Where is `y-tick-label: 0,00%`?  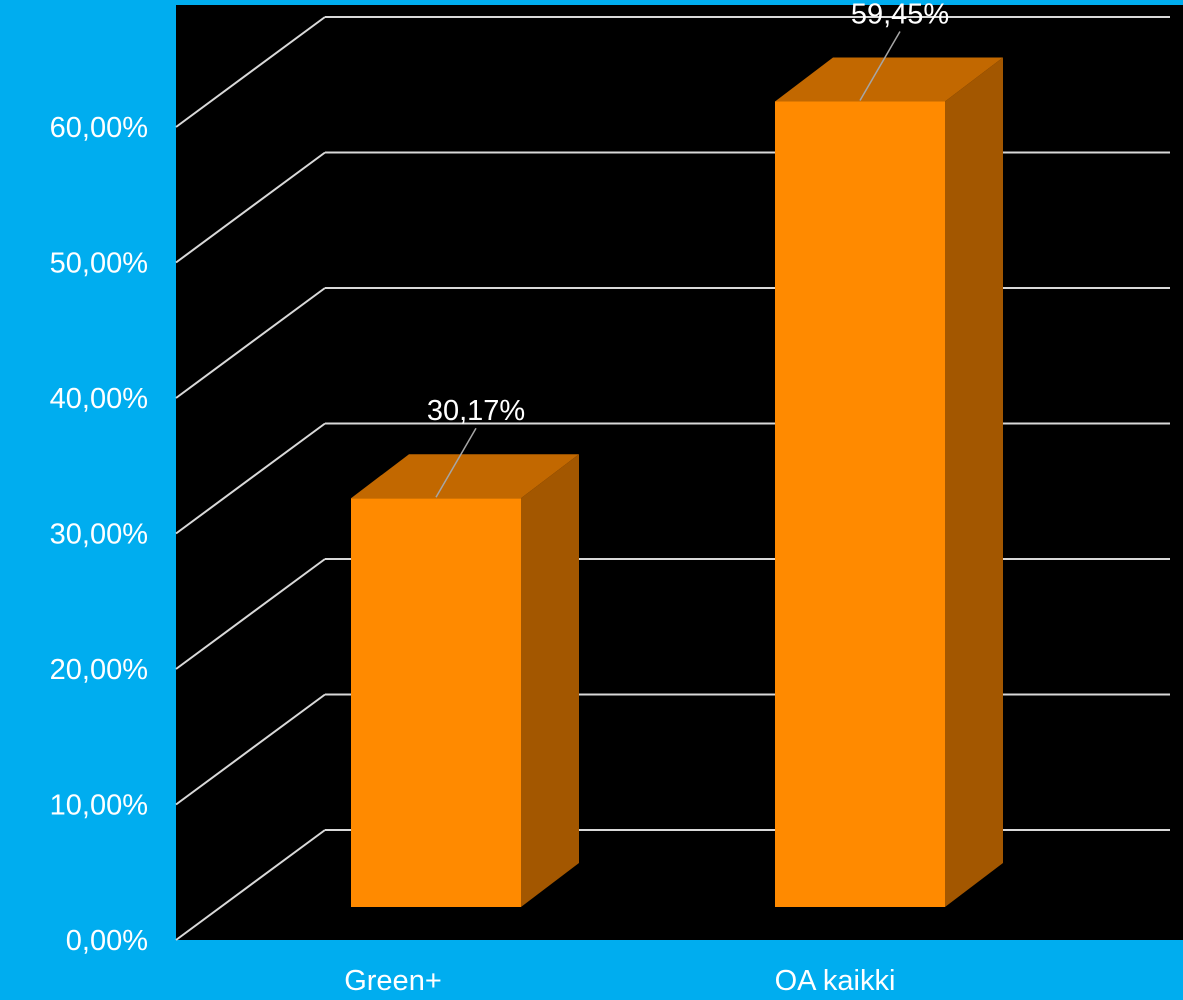 y-tick-label: 0,00% is located at coordinates (107, 941).